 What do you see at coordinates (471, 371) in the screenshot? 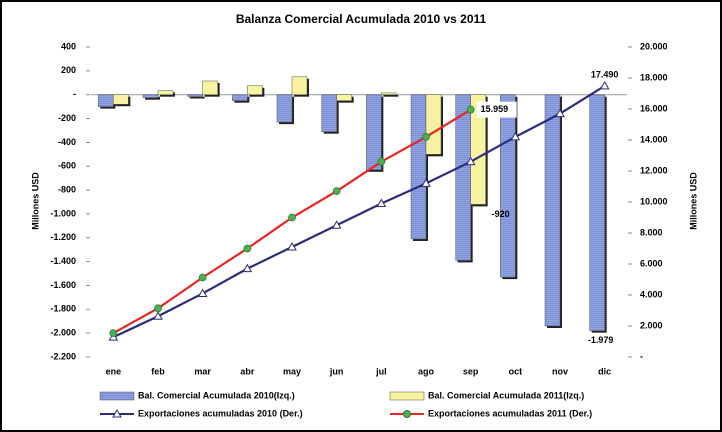
I see `x-tick-label: sep` at bounding box center [471, 371].